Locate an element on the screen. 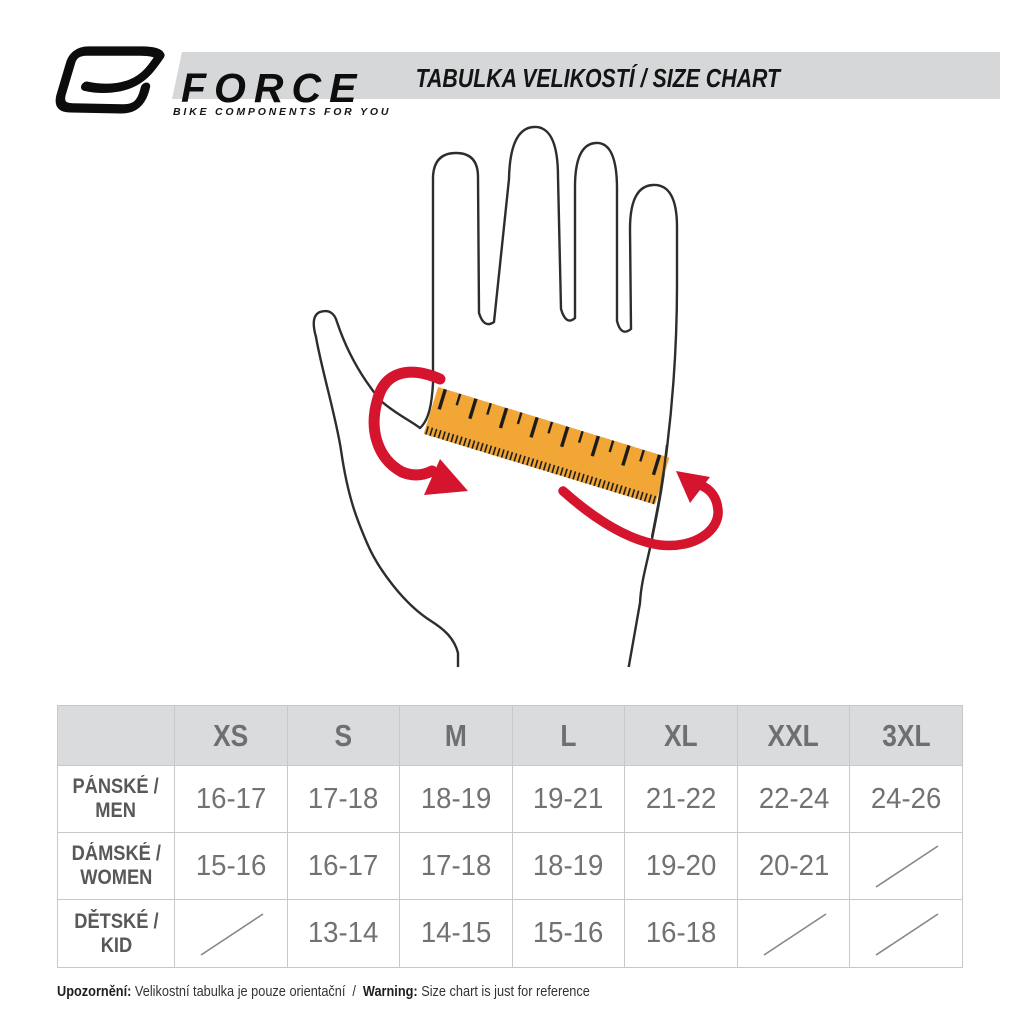  size-table-corner-cell is located at coordinates (116, 736).